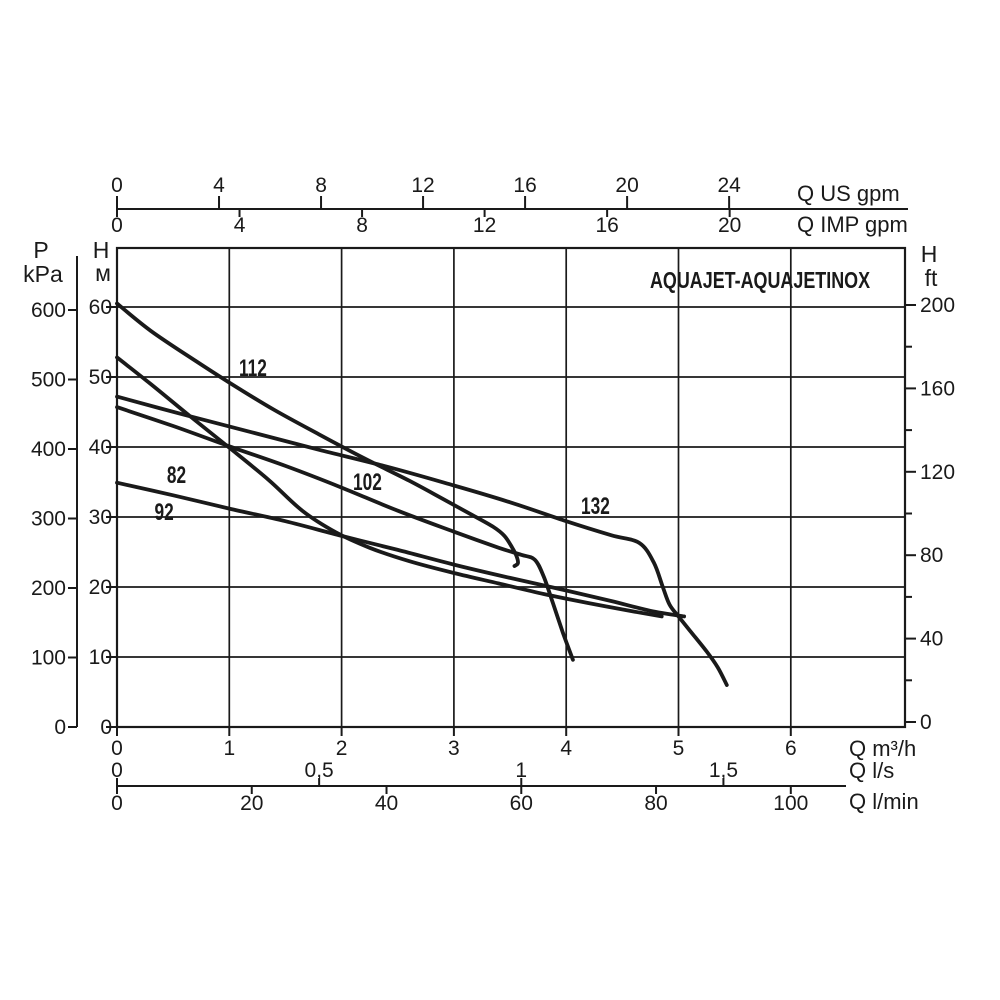  I want to click on us-gpm-tick-label: 8, so click(321, 185).